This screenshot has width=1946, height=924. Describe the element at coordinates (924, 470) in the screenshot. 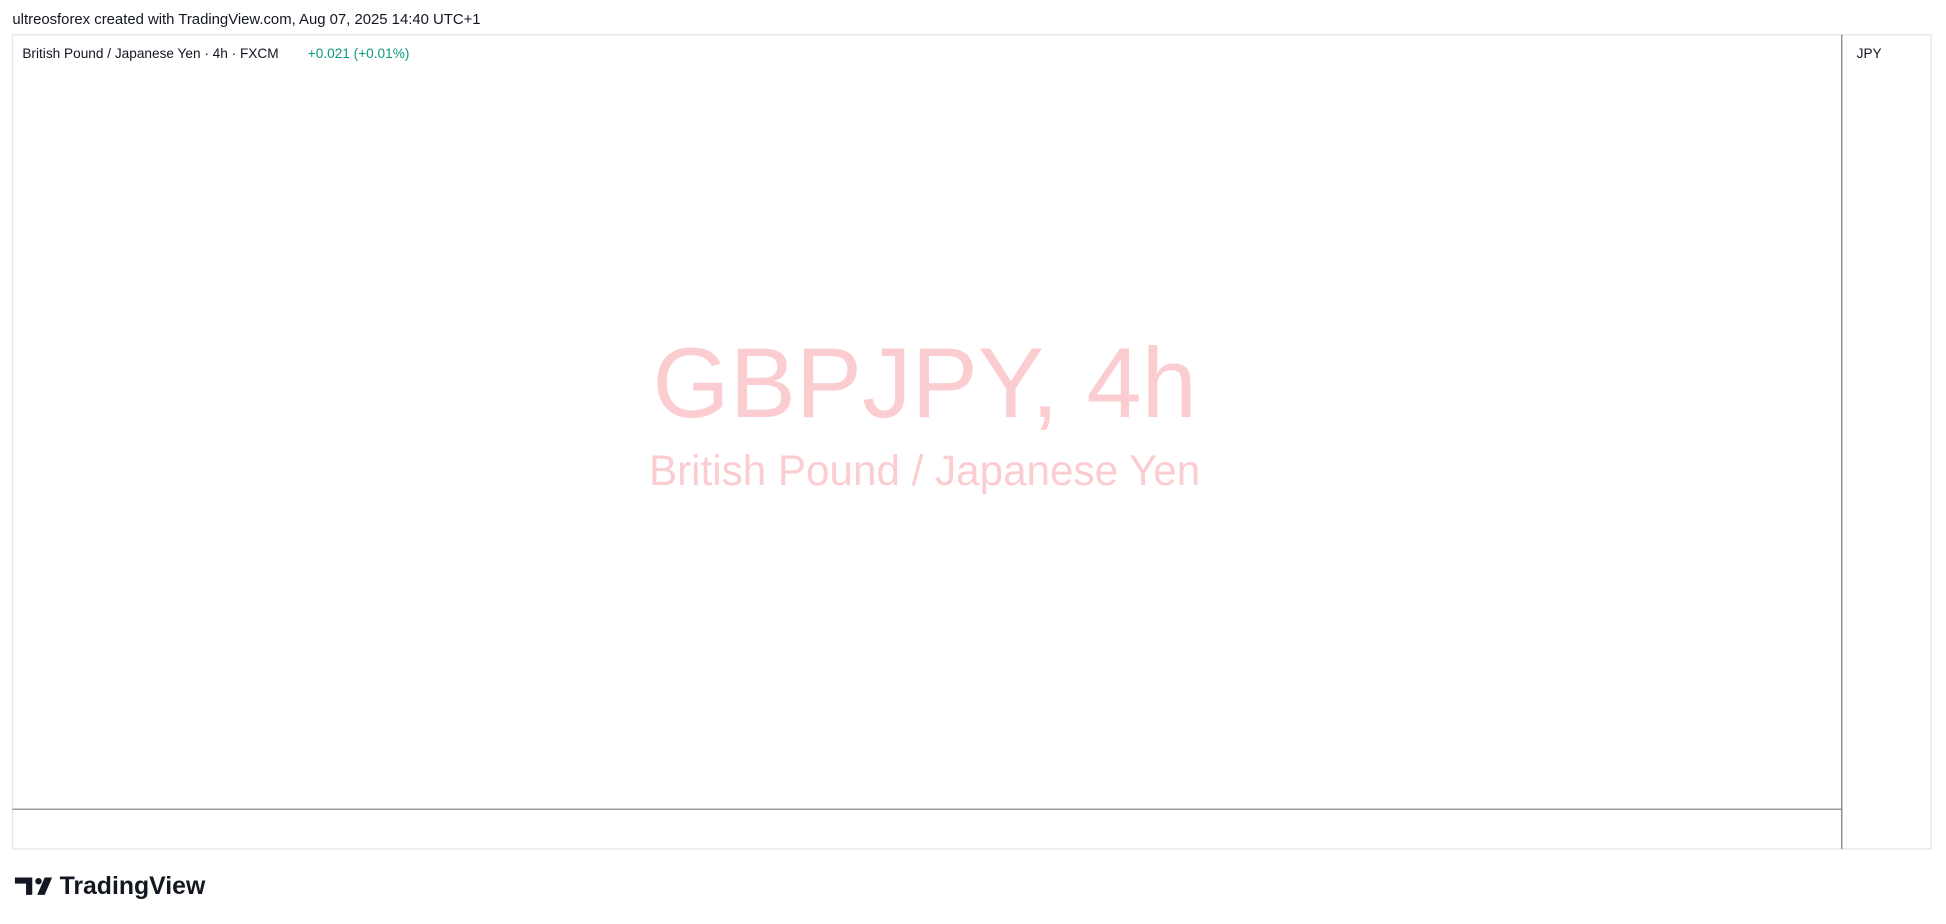

I see `watermark-subtitle: British Pound / Japanese Yen` at that location.